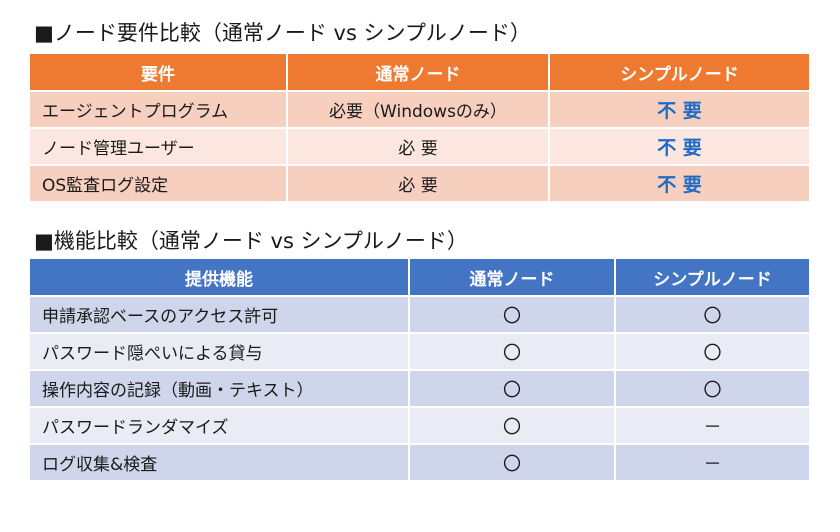 The width and height of the screenshot is (840, 532). I want to click on table-row: エージェントプログラム 必要（Windowsのみ） 不 要, so click(419, 109).